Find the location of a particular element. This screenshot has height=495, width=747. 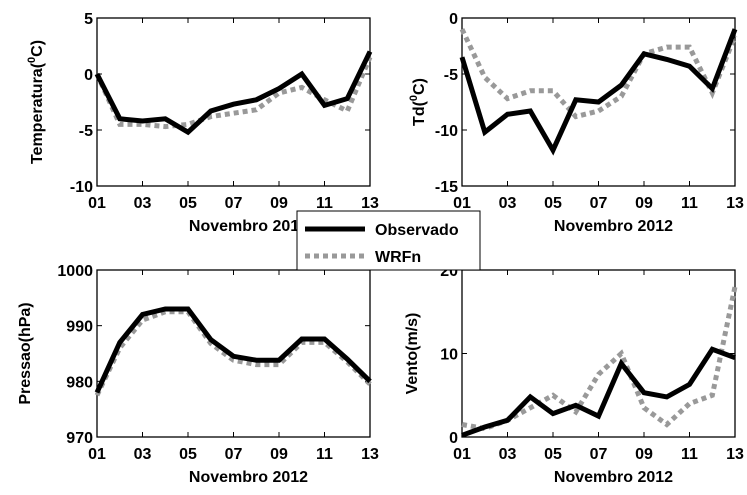

y-axis-label: Td(0C) is located at coordinates (418, 102).